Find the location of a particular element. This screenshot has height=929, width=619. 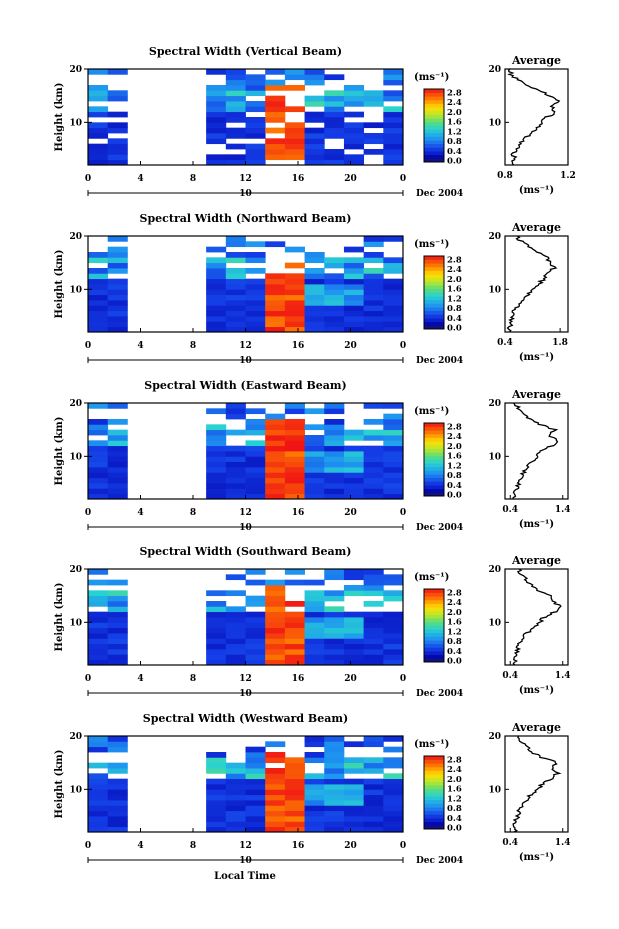

colorbar-tick-label: 2.8 is located at coordinates (454, 260).